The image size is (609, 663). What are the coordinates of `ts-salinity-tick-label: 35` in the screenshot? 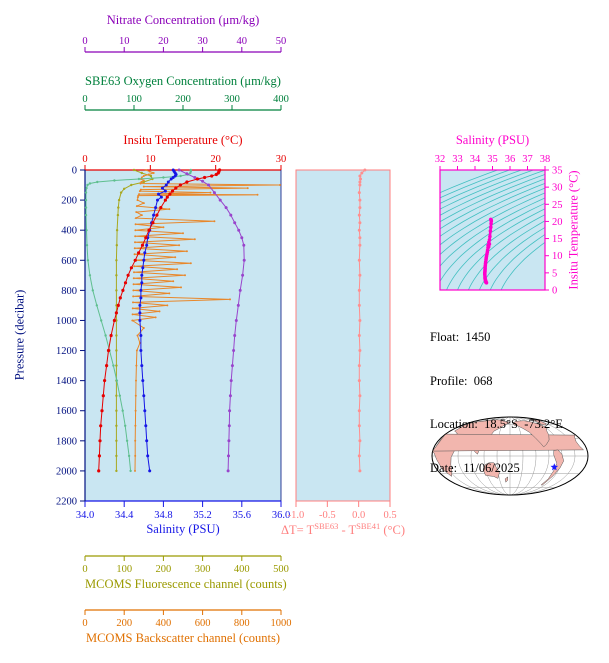 It's located at (492, 159).